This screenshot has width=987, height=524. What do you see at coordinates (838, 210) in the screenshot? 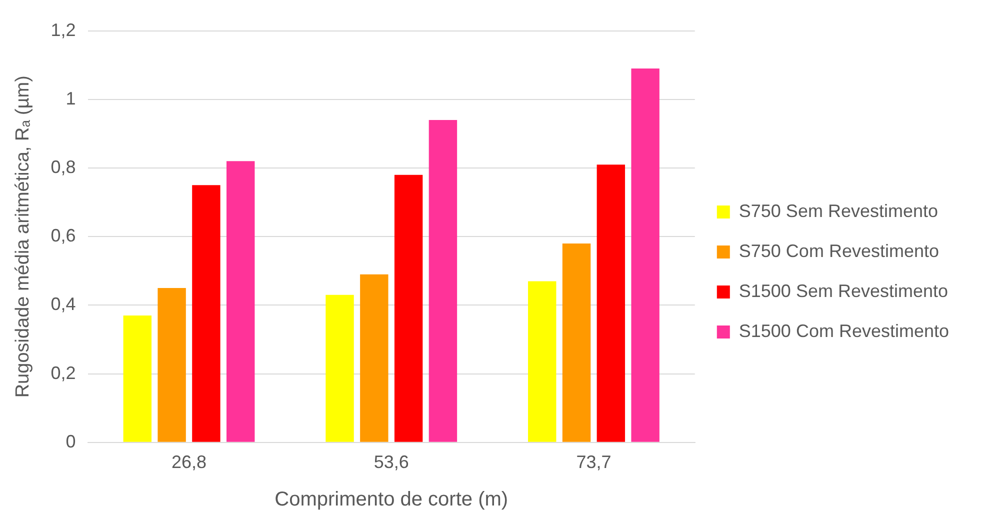
I see `legend-label: S750 Sem Revestimento` at bounding box center [838, 210].